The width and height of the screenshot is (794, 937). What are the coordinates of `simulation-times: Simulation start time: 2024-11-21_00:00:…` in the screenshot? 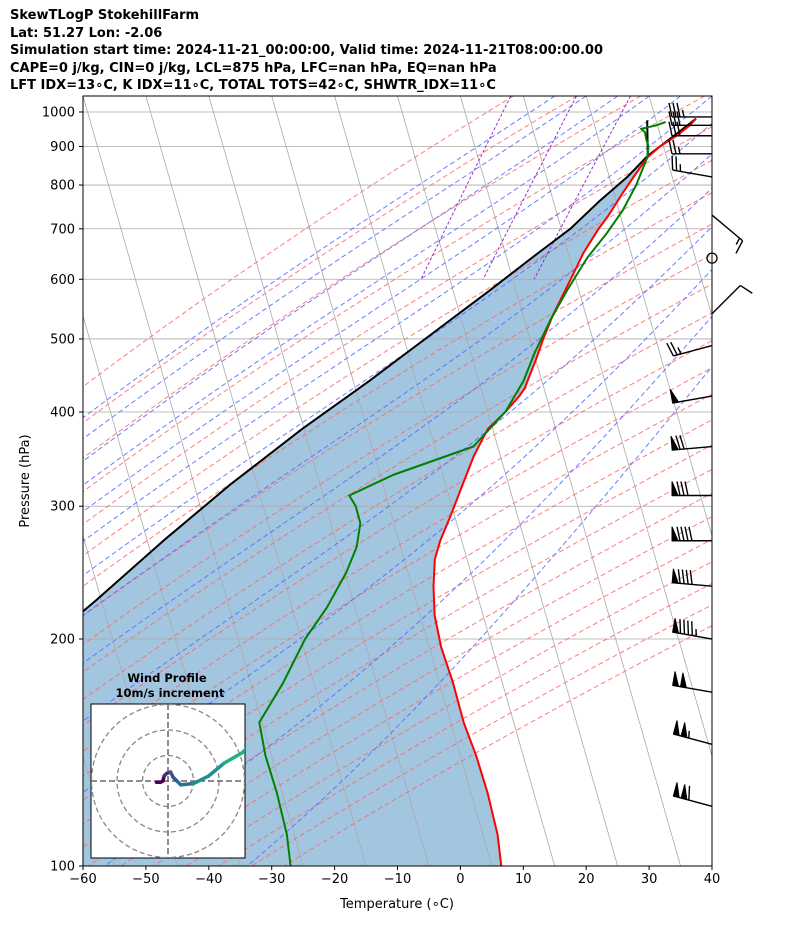 It's located at (306, 51).